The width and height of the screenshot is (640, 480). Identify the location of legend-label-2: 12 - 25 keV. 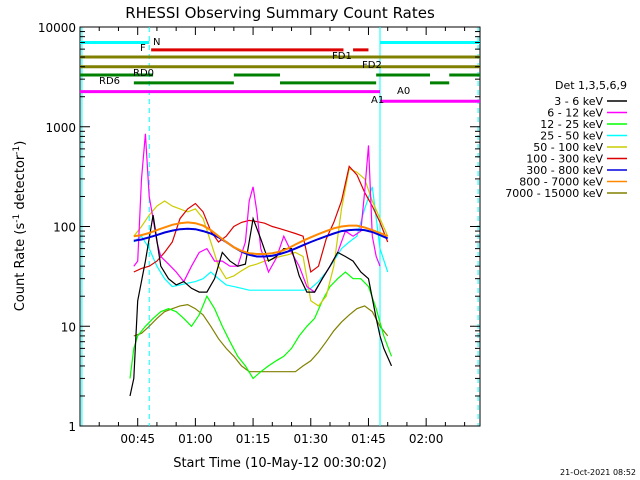
(571, 124).